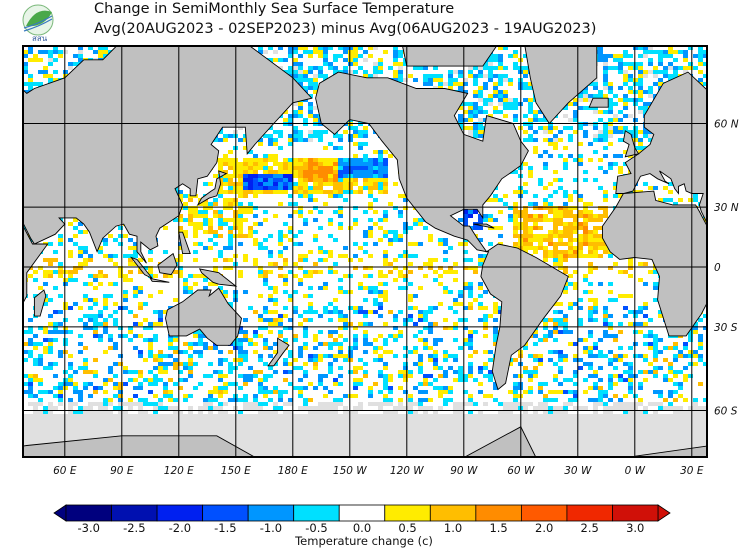  I want to click on longitude-label: 180 E, so click(293, 471).